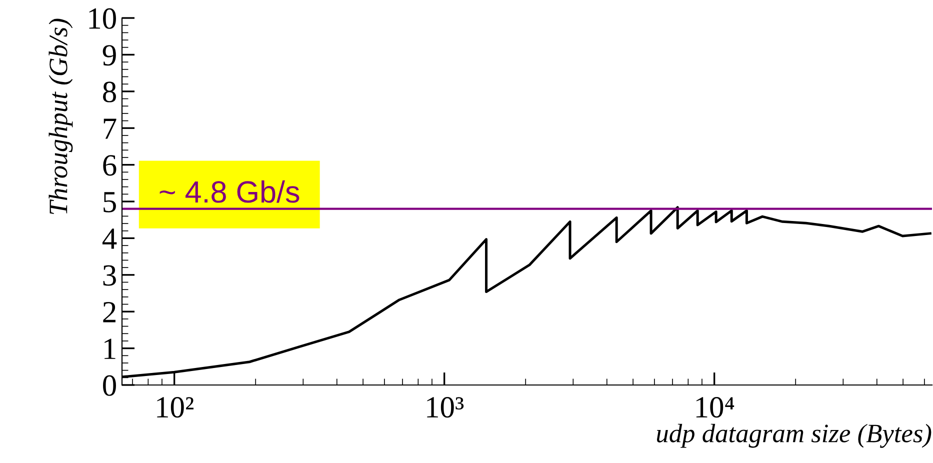 This screenshot has width=933, height=463. Describe the element at coordinates (110, 128) in the screenshot. I see `y-tick-label: 7` at that location.